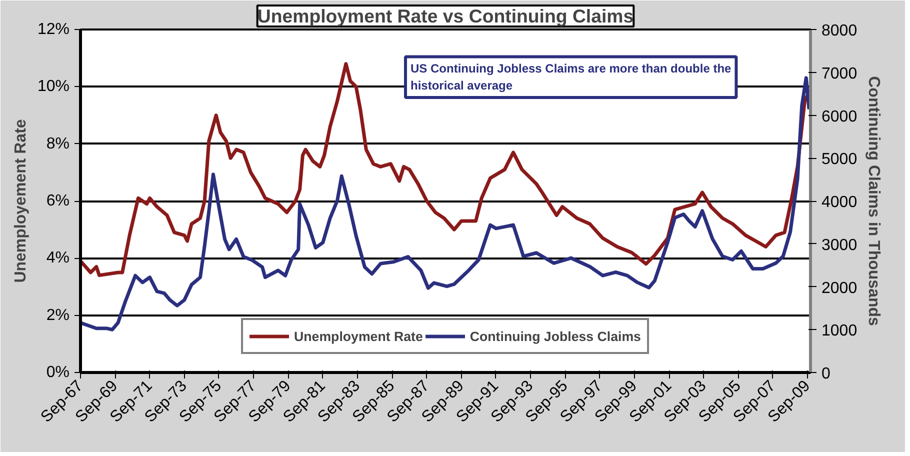 This screenshot has height=456, width=910. What do you see at coordinates (53, 87) in the screenshot?
I see `y-tick-label: 10%` at bounding box center [53, 87].